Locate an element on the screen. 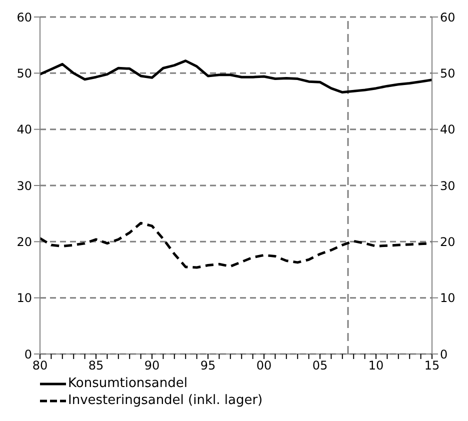 Image resolution: width=468 pixels, height=421 pixels. y2-tick-label: 20 is located at coordinates (448, 241).